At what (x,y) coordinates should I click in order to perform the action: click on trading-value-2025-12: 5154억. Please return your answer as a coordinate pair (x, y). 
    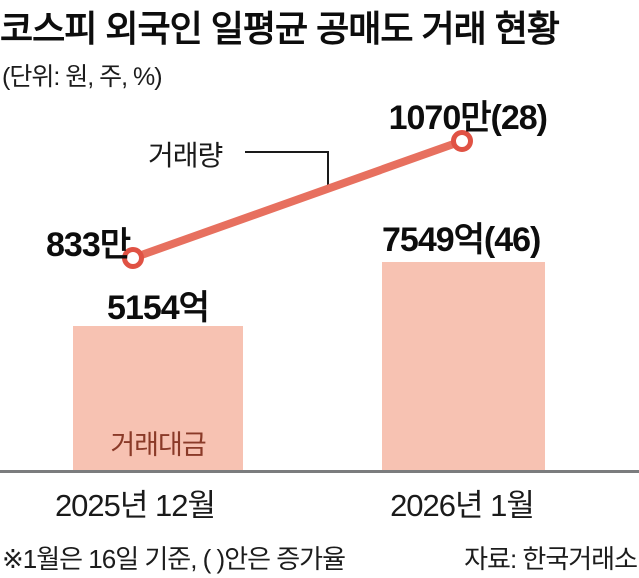
    Looking at the image, I should click on (158, 308).